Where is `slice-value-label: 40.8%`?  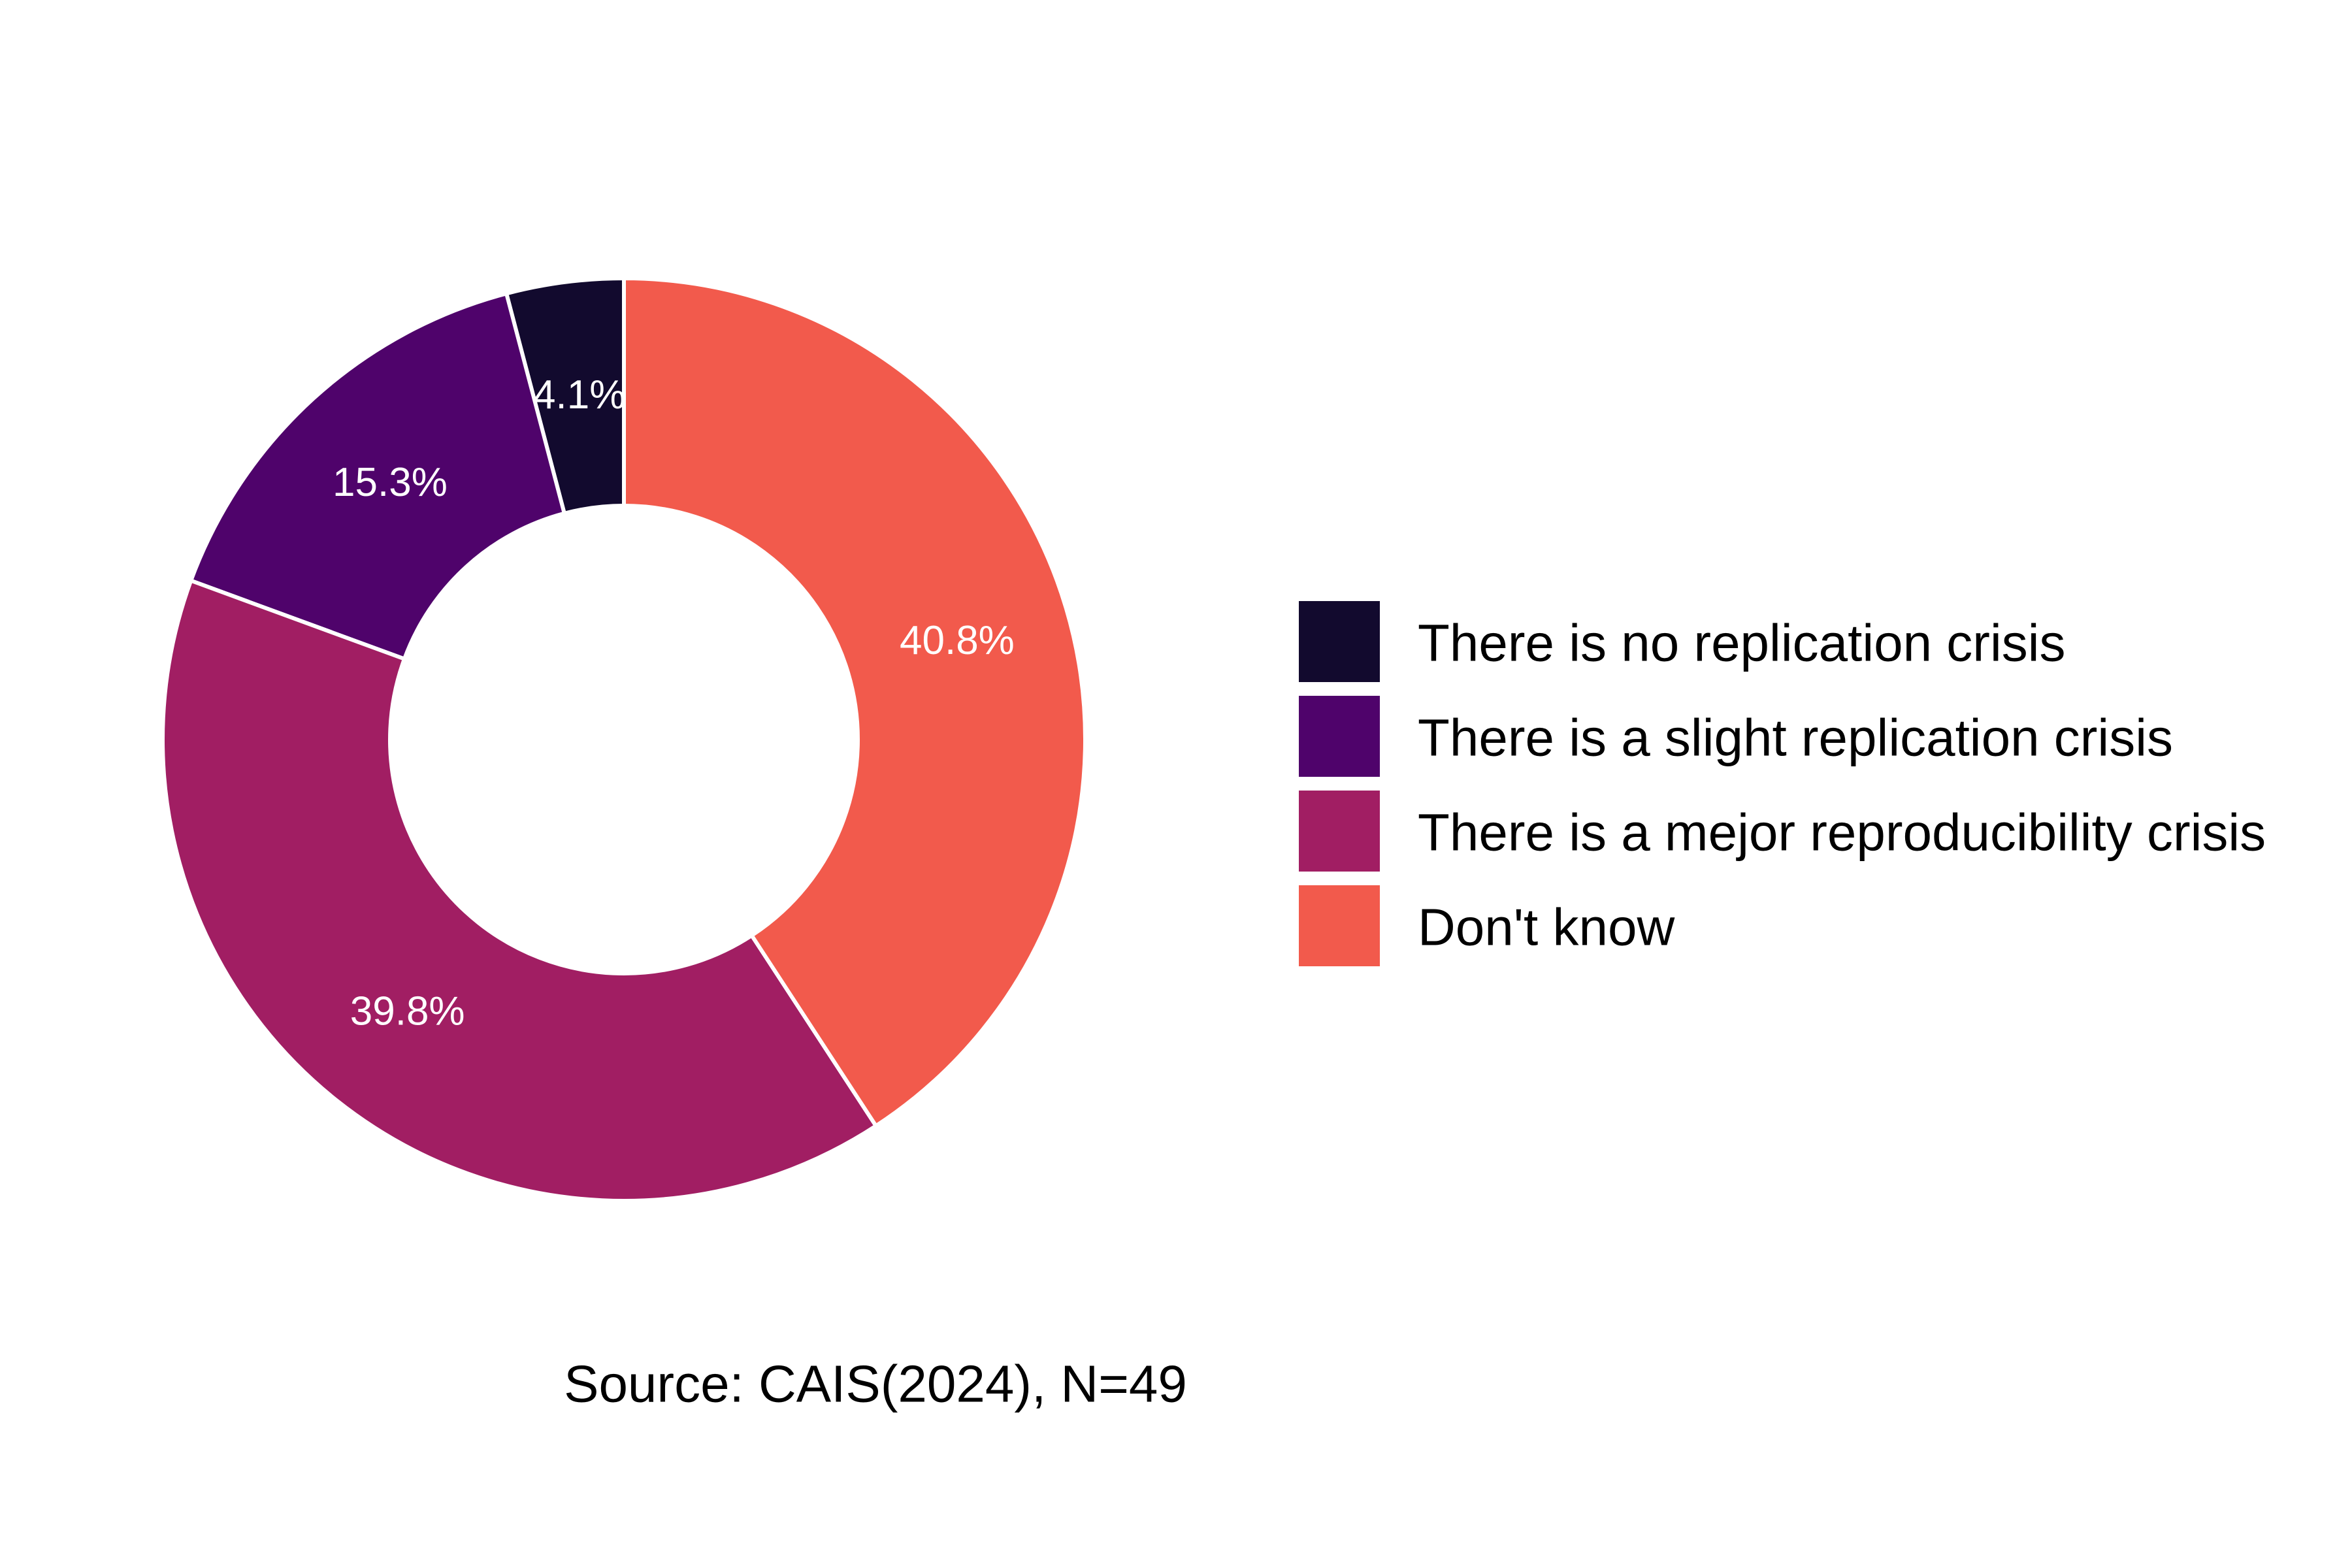 slice-value-label: 40.8% is located at coordinates (957, 640).